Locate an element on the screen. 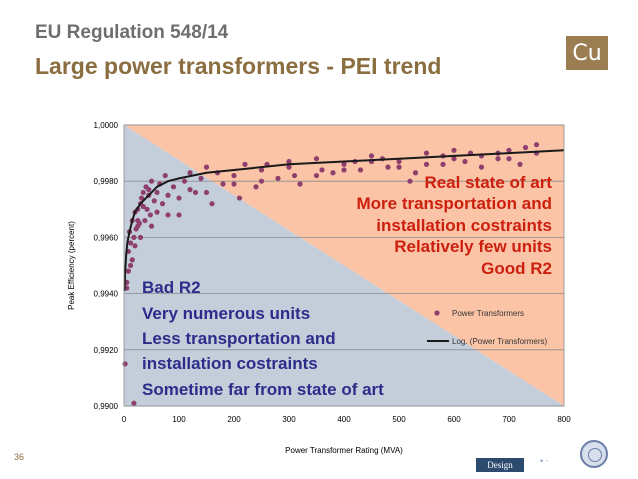 The width and height of the screenshot is (638, 479). x-tick-label: 600 is located at coordinates (454, 419).